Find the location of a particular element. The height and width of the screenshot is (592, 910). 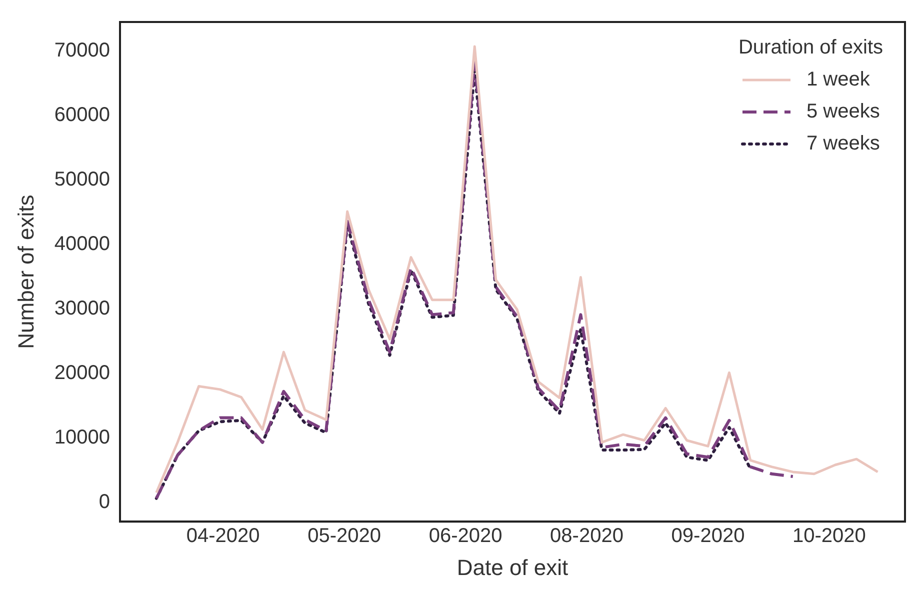

y-tick-label: 60000 is located at coordinates (82, 115).